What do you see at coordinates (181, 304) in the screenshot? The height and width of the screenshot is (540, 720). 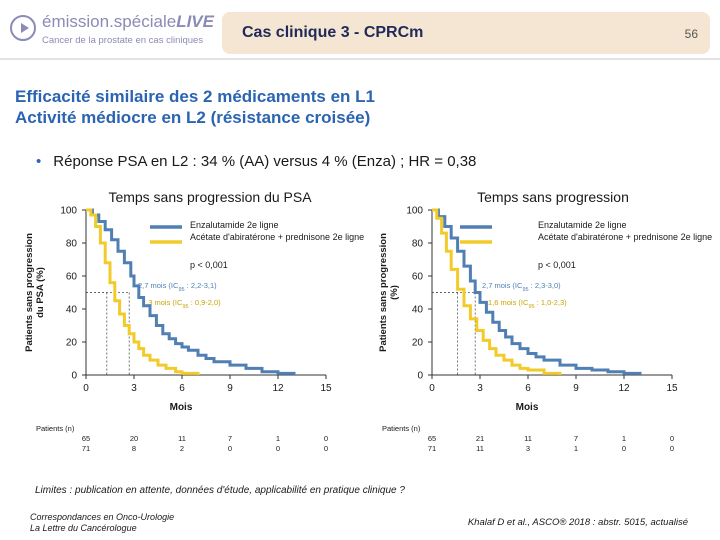 I see `median-label: 1,3 mois (IC95 : 0,9-2,0)` at bounding box center [181, 304].